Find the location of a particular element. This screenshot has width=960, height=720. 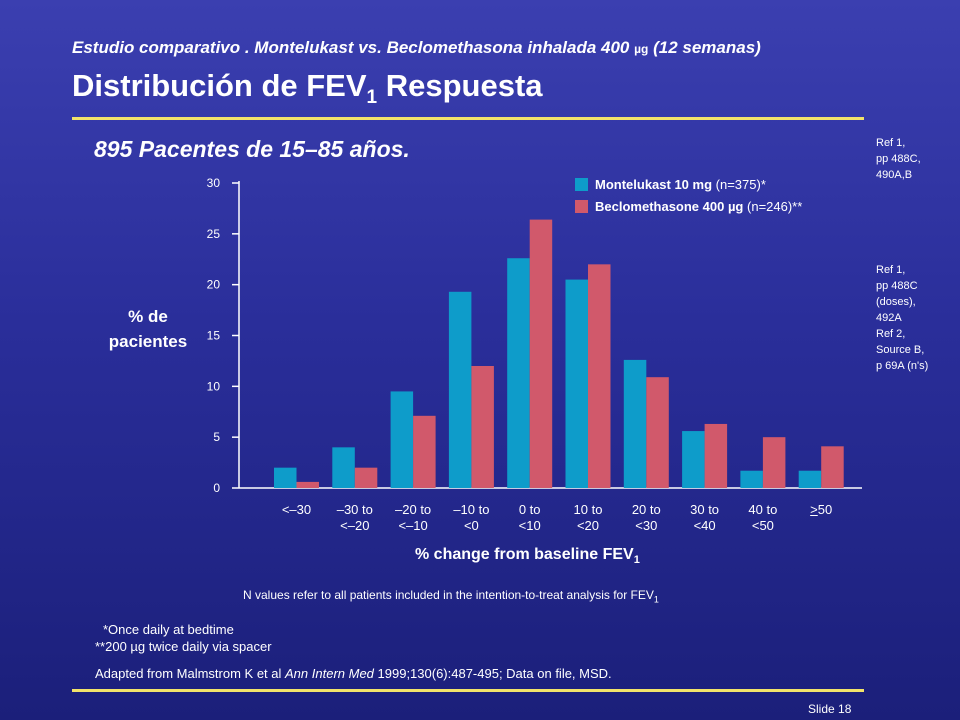

x-tick-label: –10 to <0 is located at coordinates (471, 518).